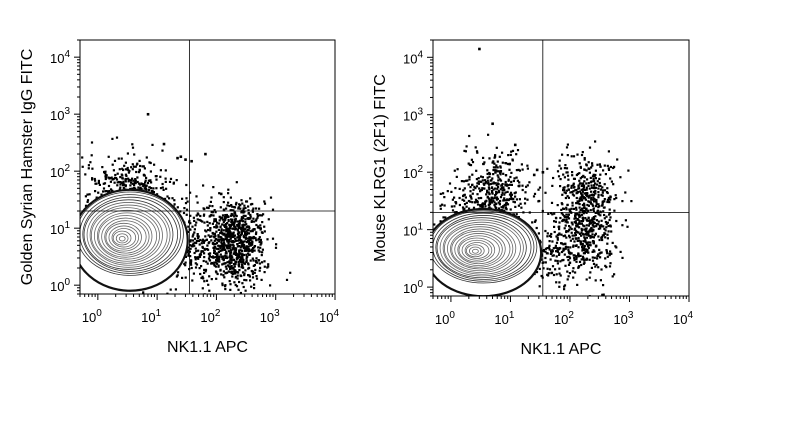  Describe the element at coordinates (210, 316) in the screenshot. I see `x-tick-label: 10²` at that location.